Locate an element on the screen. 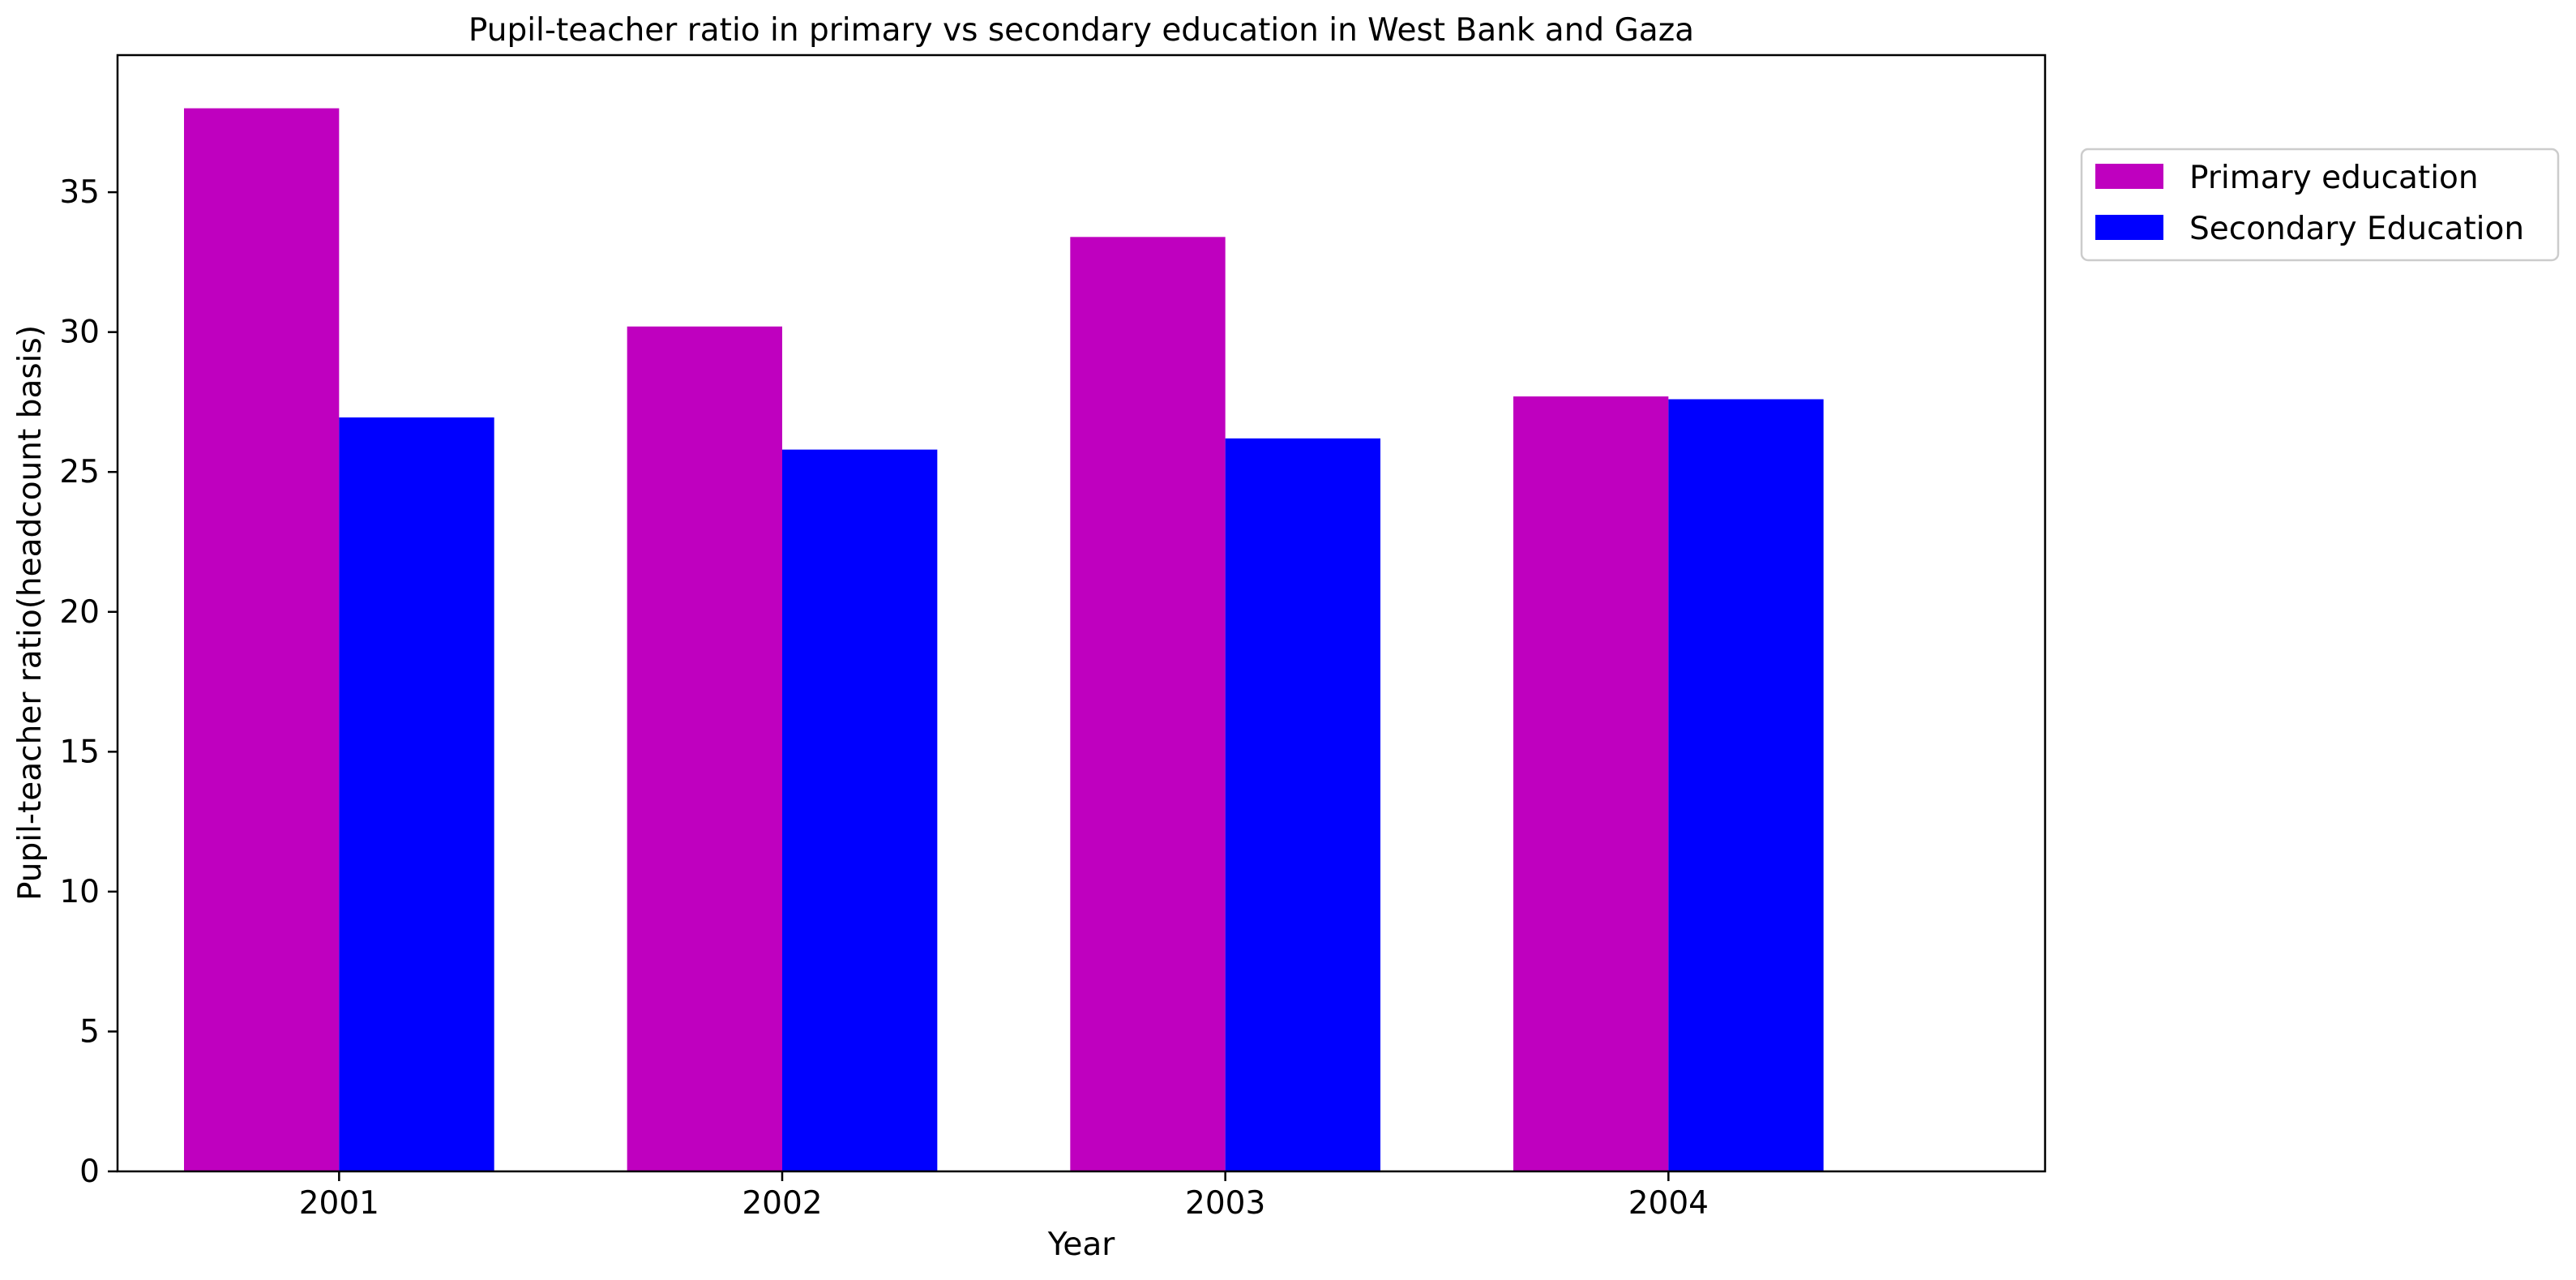 This screenshot has height=1280, width=2576. y-tick-label: 30 is located at coordinates (79, 333).